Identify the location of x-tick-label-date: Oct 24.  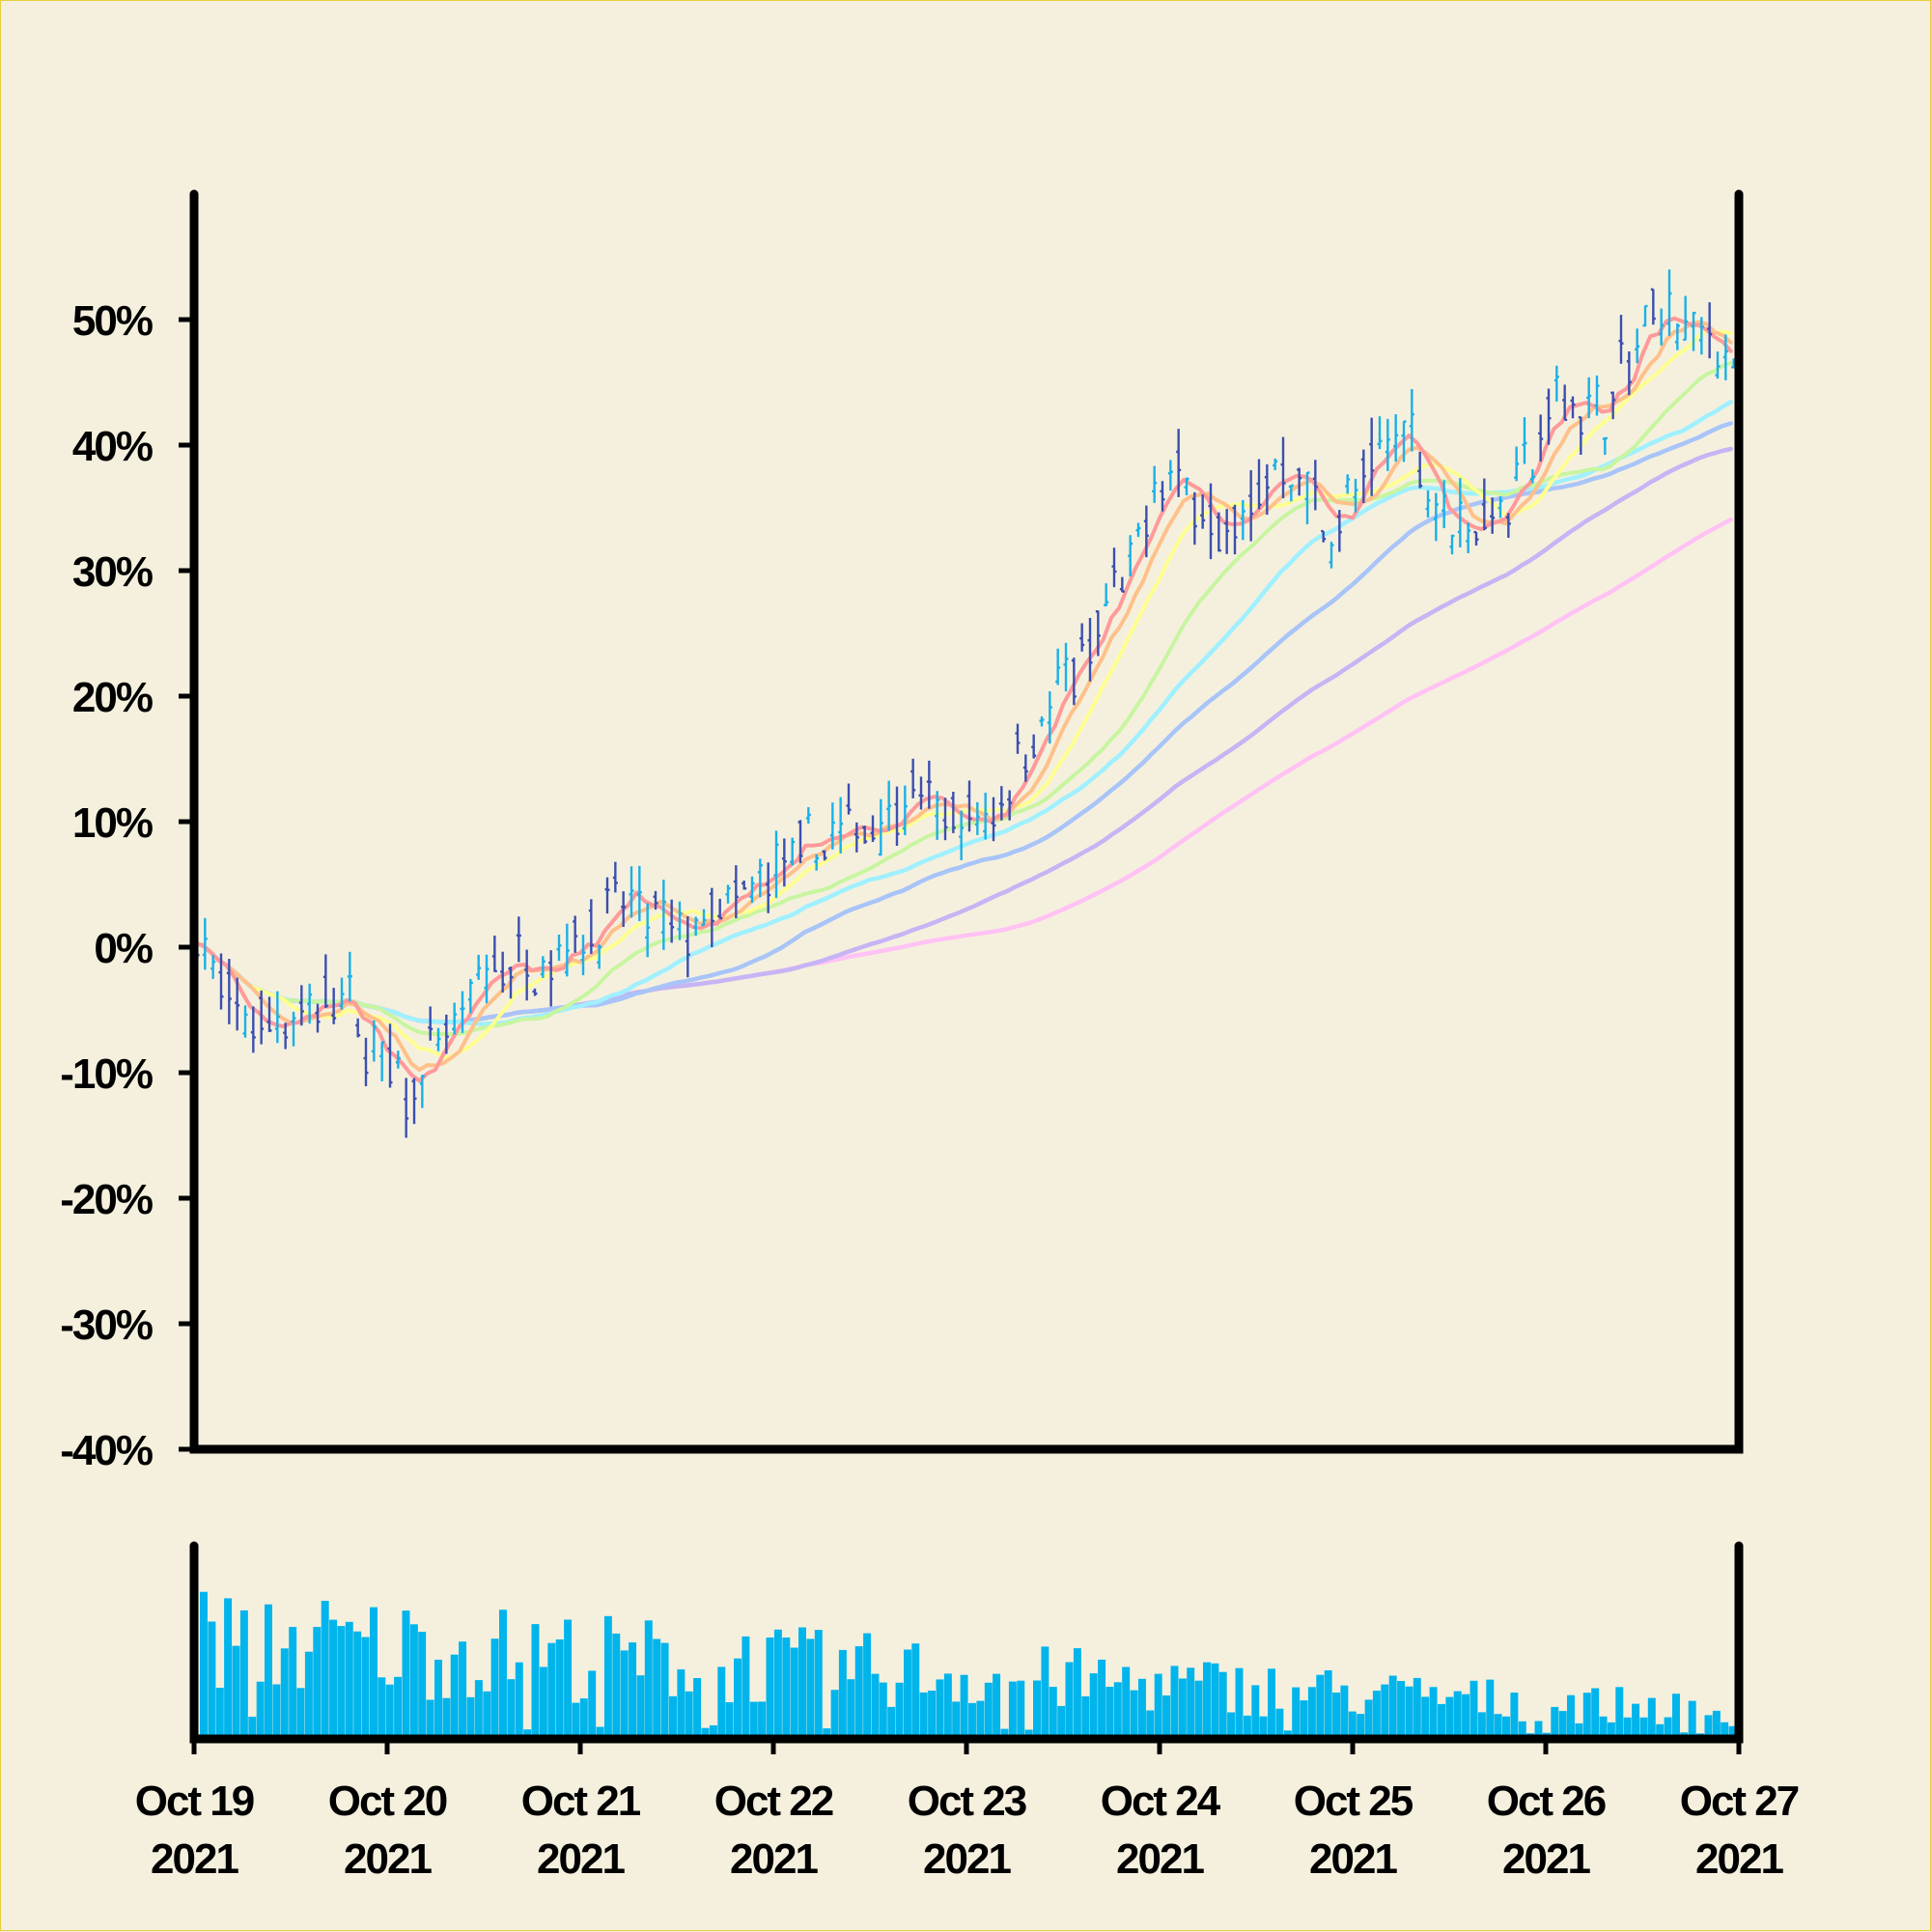
(1161, 1802).